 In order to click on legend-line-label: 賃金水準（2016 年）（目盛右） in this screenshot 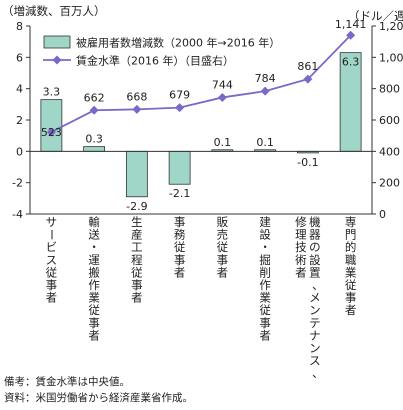, I will do `click(155, 61)`.